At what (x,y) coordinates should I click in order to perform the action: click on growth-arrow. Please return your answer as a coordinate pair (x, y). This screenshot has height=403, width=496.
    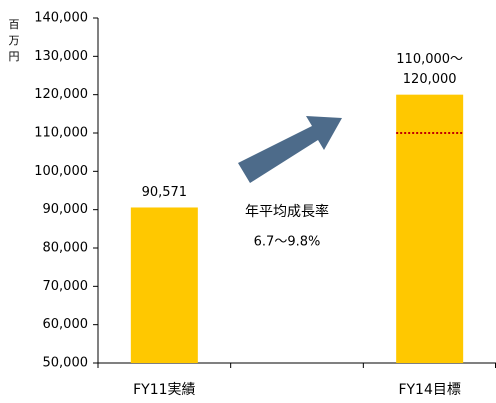
    Looking at the image, I should click on (290, 149).